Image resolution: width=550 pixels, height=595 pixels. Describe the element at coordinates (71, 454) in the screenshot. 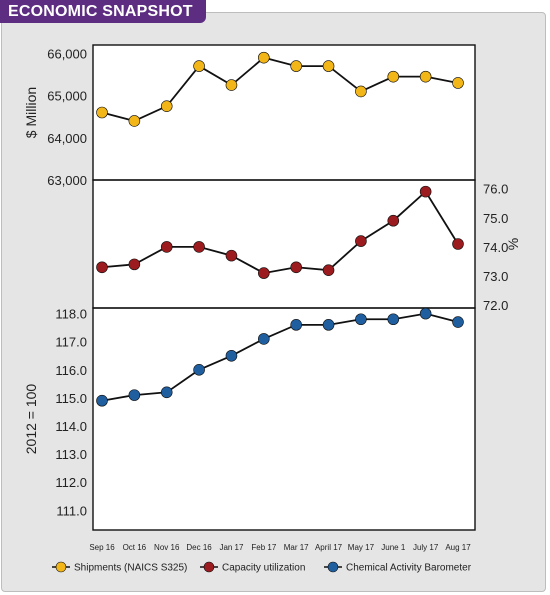

I see `y-tick-label: 113.0` at that location.